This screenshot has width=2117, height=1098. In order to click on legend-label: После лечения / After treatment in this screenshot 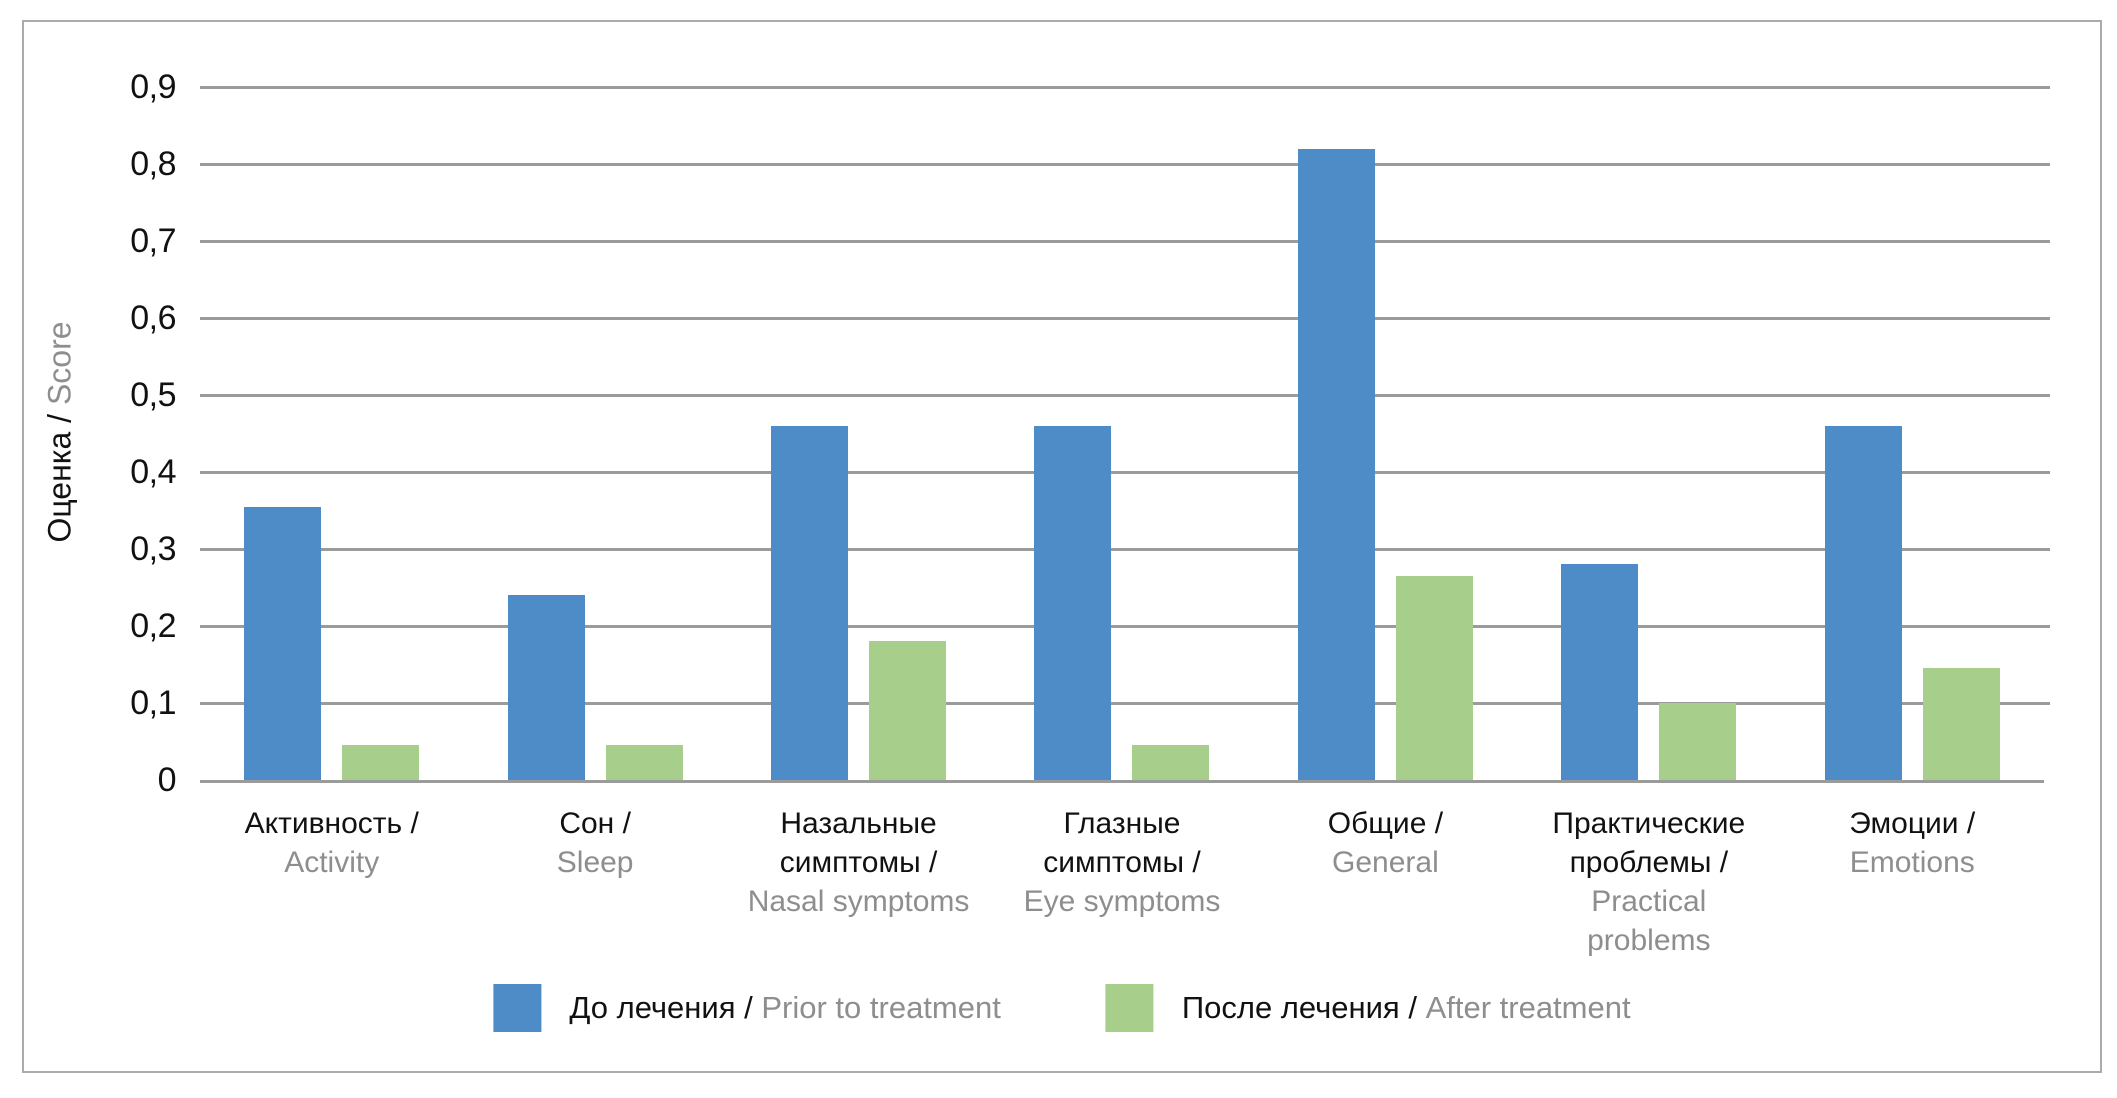, I will do `click(1406, 1008)`.